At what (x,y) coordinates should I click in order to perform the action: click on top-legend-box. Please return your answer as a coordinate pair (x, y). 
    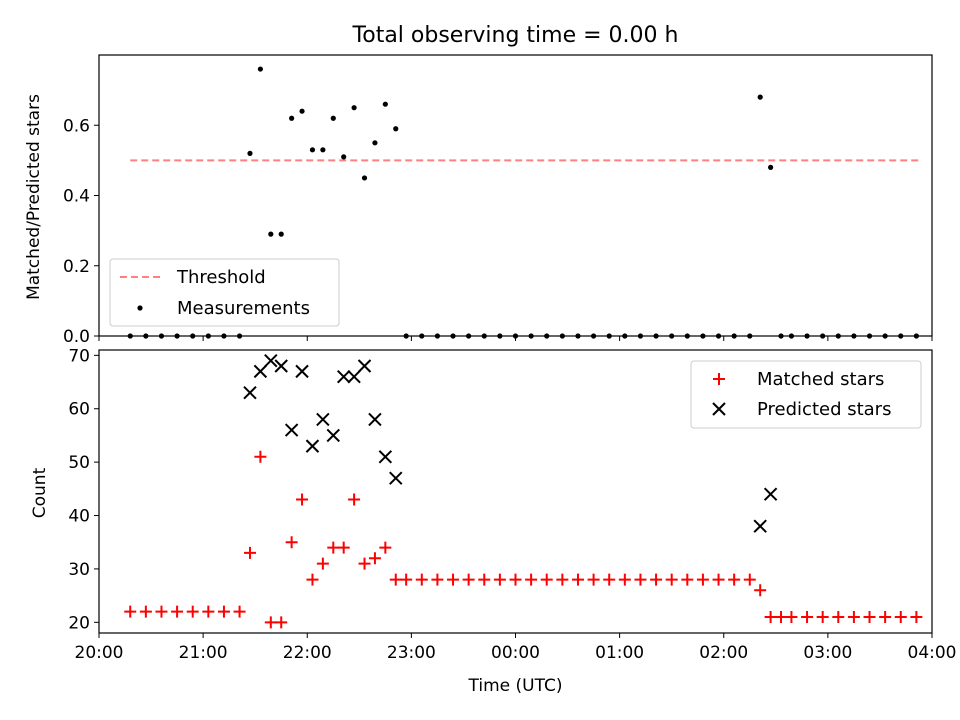
    Looking at the image, I should click on (224, 292).